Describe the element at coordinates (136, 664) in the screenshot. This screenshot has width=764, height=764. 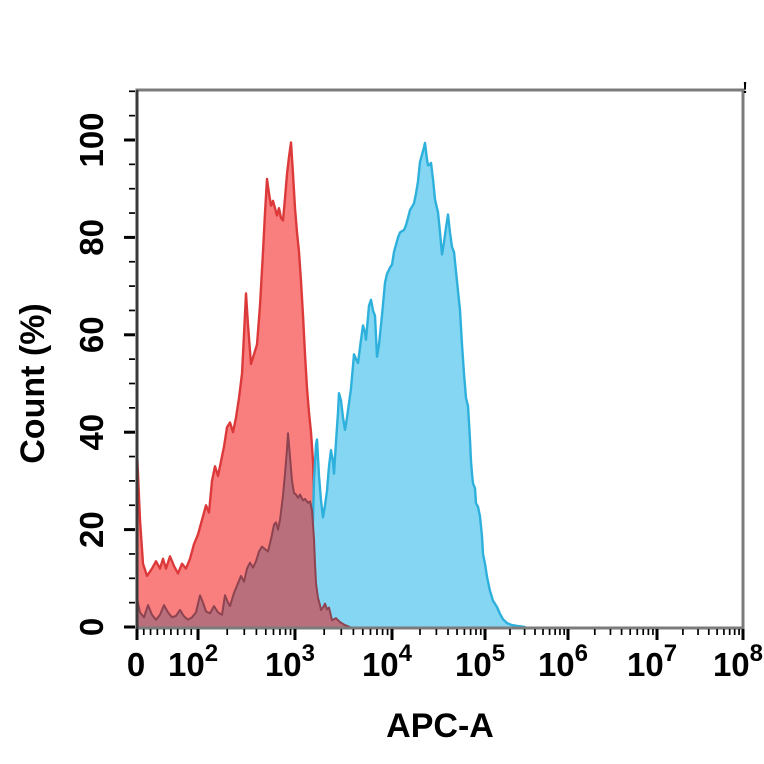
I see `x-axis-tick-label: 0` at that location.